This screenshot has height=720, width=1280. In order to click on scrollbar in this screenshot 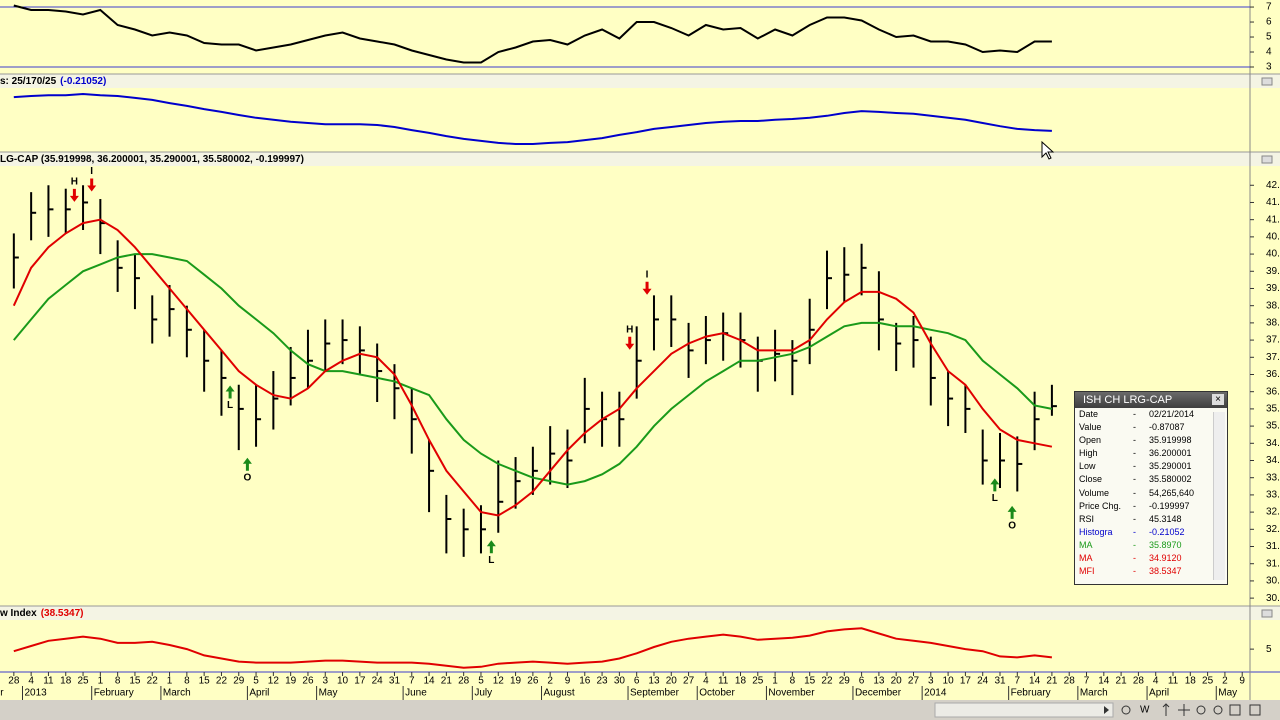, I will do `click(1024, 710)`.